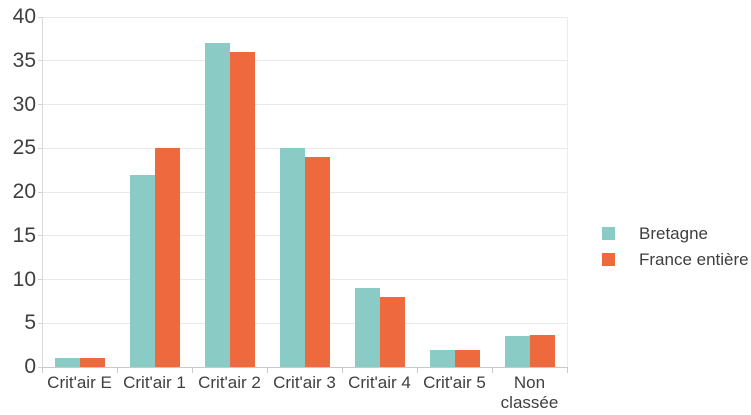 The image size is (751, 415). I want to click on x-axis-label: Crit'air 5, so click(454, 382).